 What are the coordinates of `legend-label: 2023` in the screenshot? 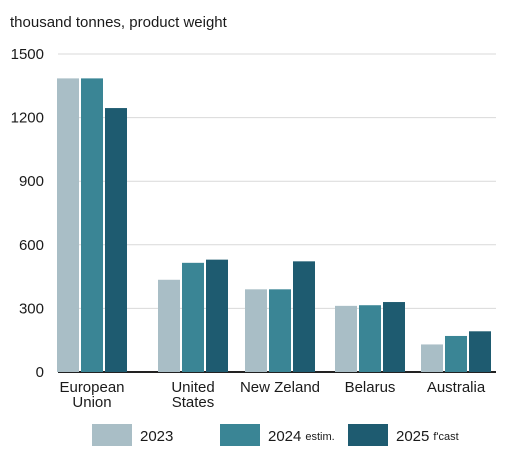 It's located at (156, 436).